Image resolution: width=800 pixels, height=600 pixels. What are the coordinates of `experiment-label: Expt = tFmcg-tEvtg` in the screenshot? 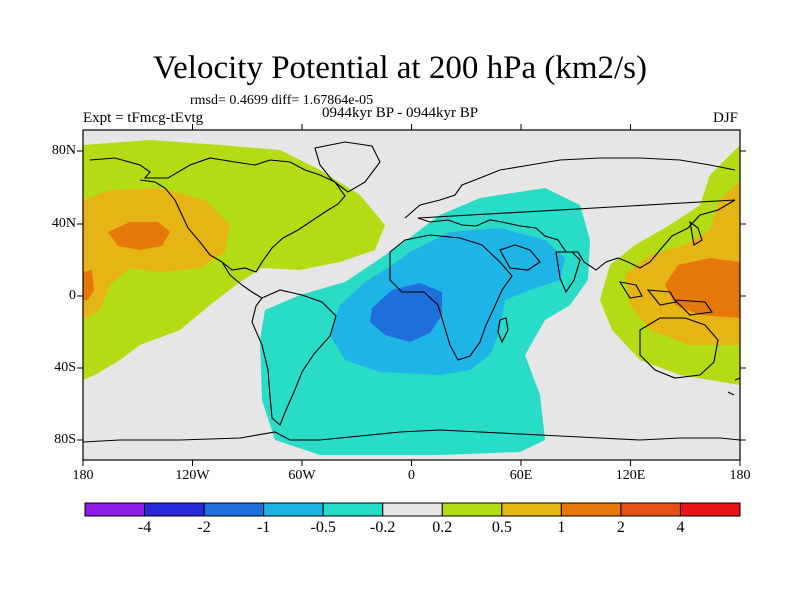 It's located at (143, 118).